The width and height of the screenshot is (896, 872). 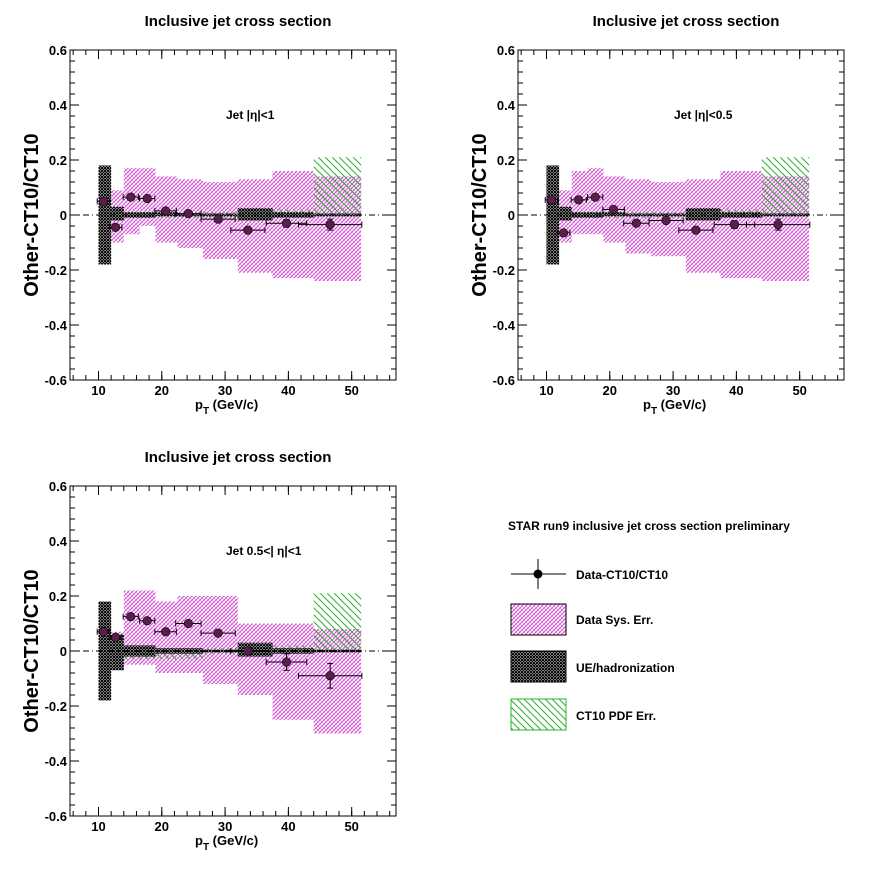 What do you see at coordinates (589, 574) in the screenshot?
I see `legend-entry-data: Data-CT10/CT10` at bounding box center [589, 574].